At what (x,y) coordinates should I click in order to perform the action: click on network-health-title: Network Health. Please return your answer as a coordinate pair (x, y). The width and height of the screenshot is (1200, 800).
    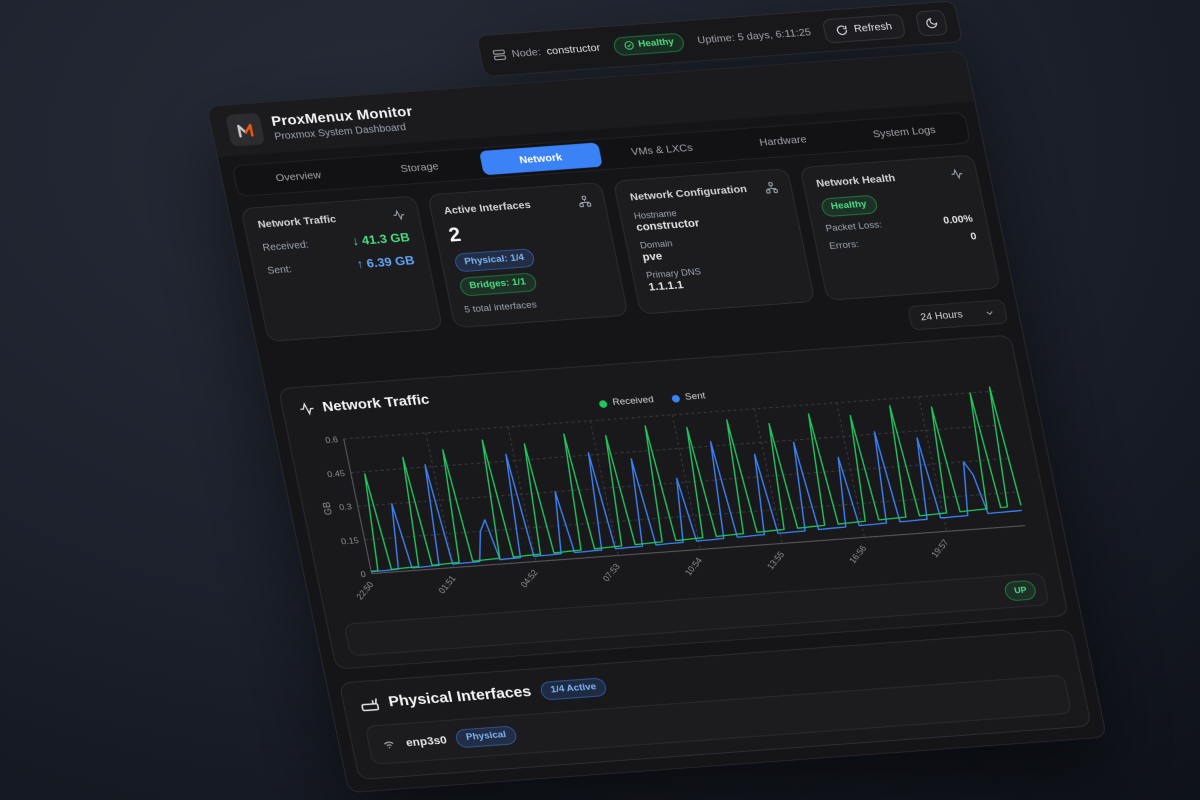
    Looking at the image, I should click on (856, 181).